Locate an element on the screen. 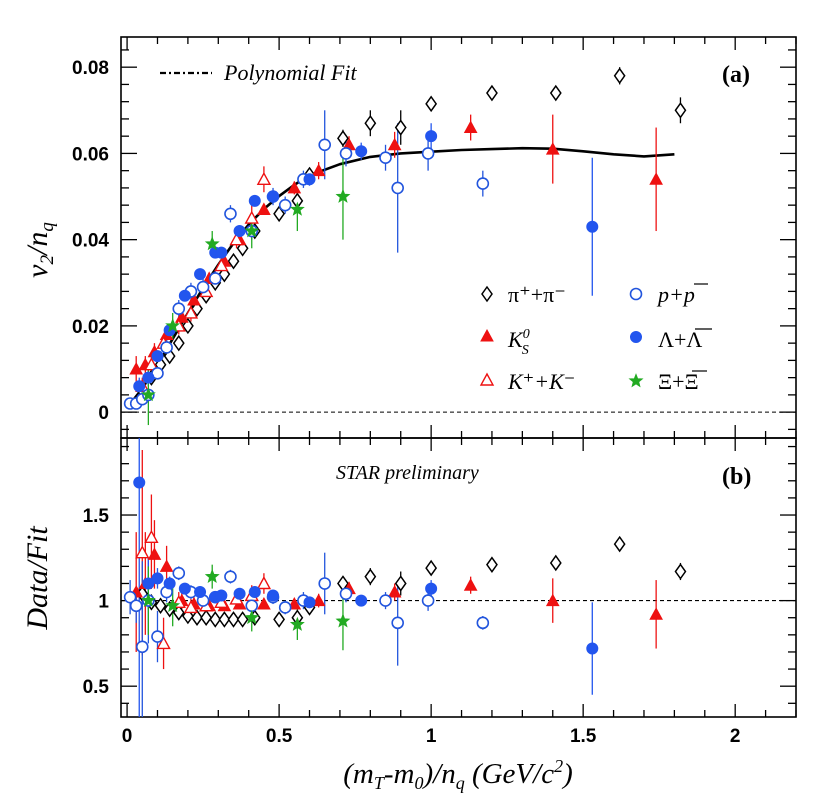 Image resolution: width=830 pixels, height=802 pixels. panel-a-label: (a) is located at coordinates (736, 75).